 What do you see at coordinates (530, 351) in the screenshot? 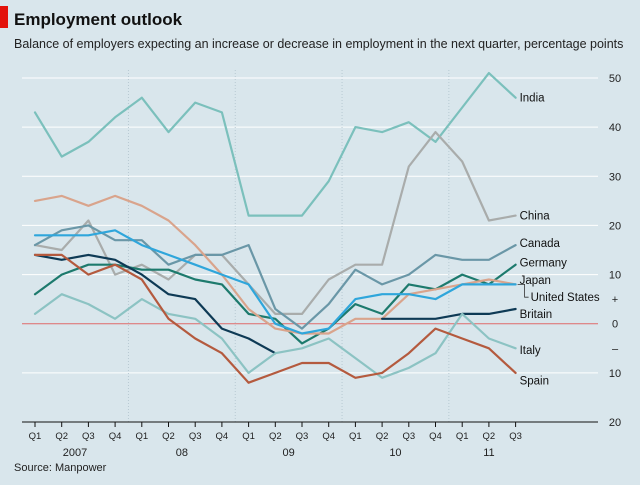
I see `series-label-italy: Italy` at bounding box center [530, 351].